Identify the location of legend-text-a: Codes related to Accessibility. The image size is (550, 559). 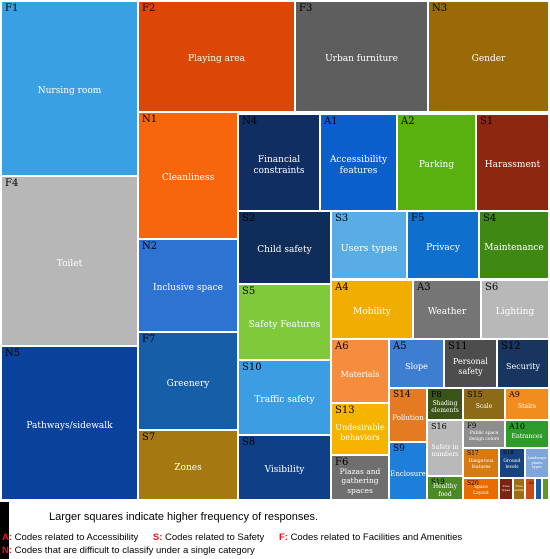
(76, 537).